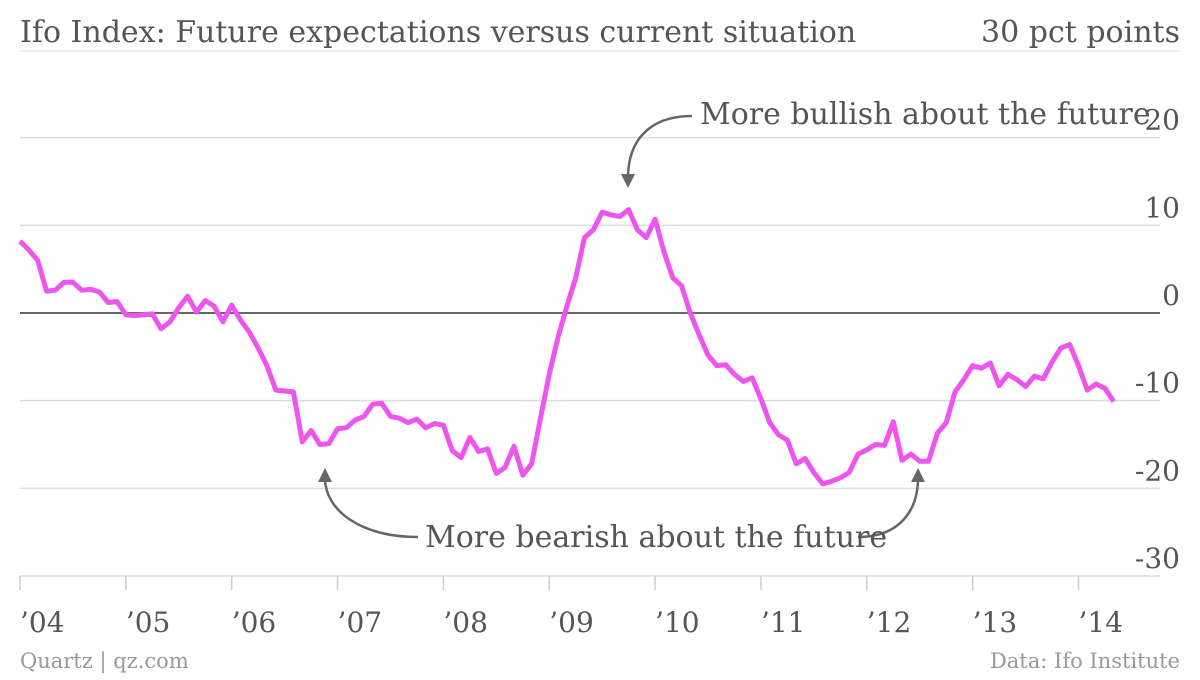 This screenshot has width=1200, height=680. I want to click on x-tick-label: ’11, so click(783, 622).